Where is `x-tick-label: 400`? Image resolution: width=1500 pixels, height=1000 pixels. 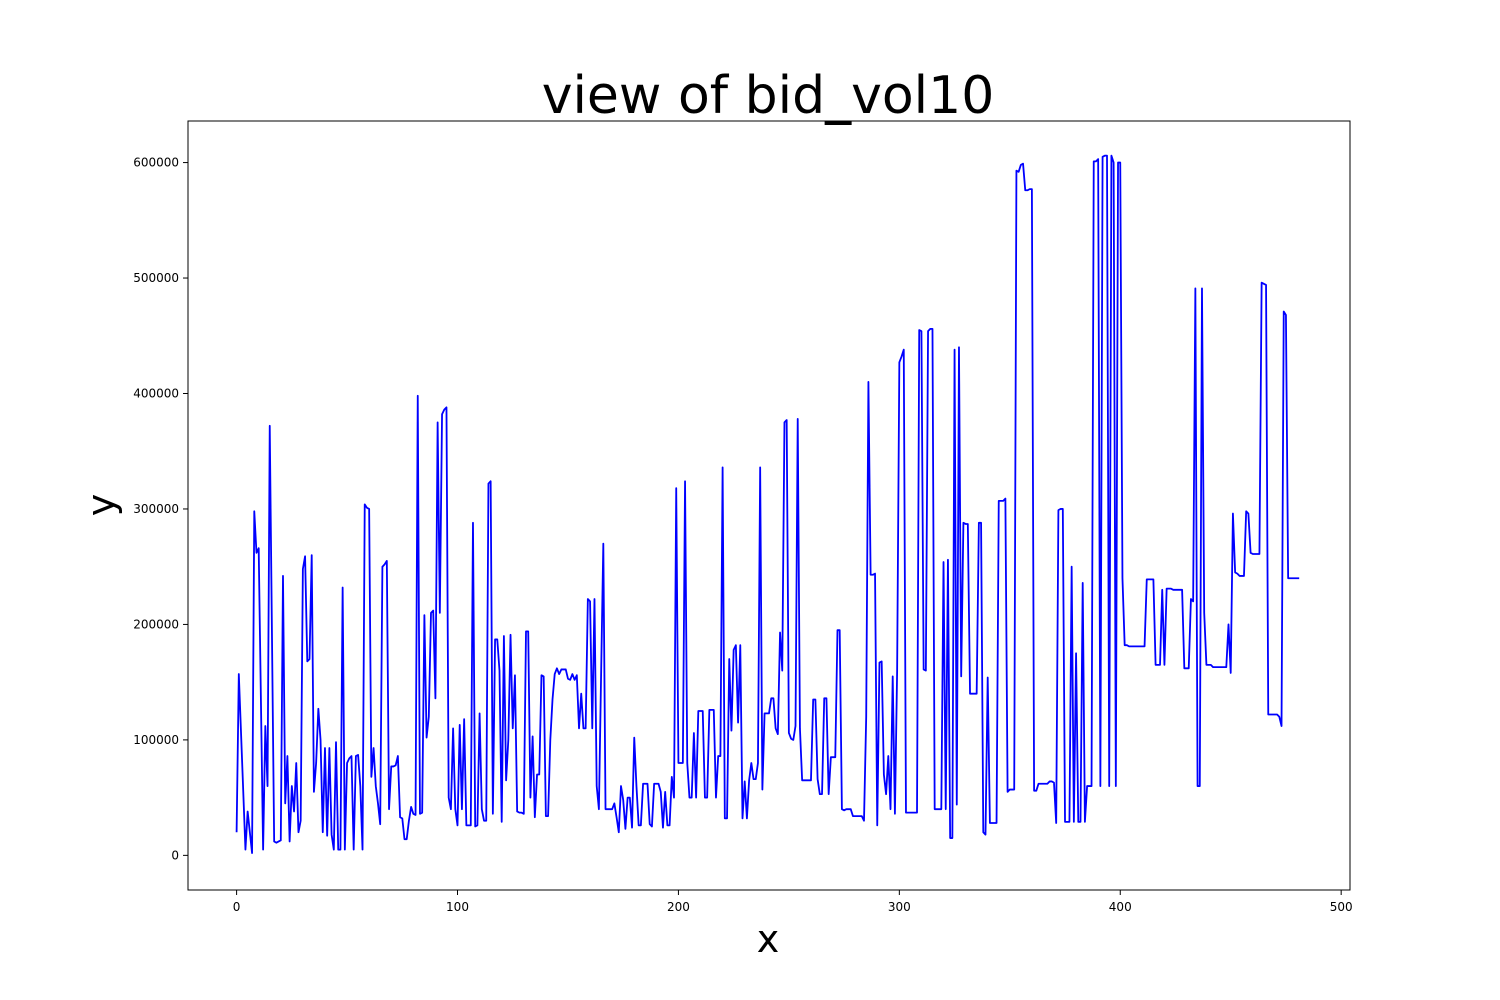
x-tick-label: 400 is located at coordinates (1120, 907).